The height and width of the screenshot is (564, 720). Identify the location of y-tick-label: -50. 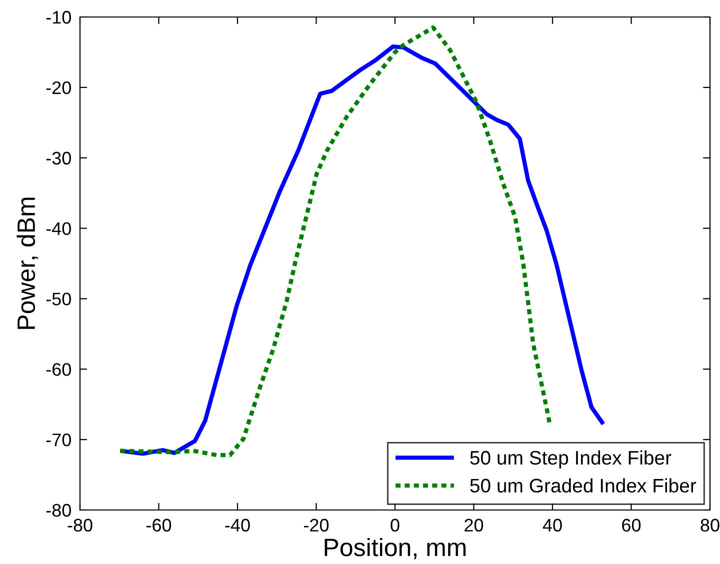
(58, 299).